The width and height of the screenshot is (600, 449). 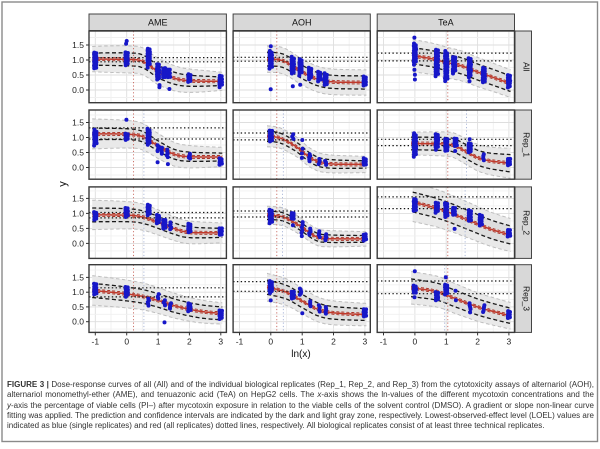 What do you see at coordinates (302, 23) in the screenshot?
I see `svg-text: AOH` at bounding box center [302, 23].